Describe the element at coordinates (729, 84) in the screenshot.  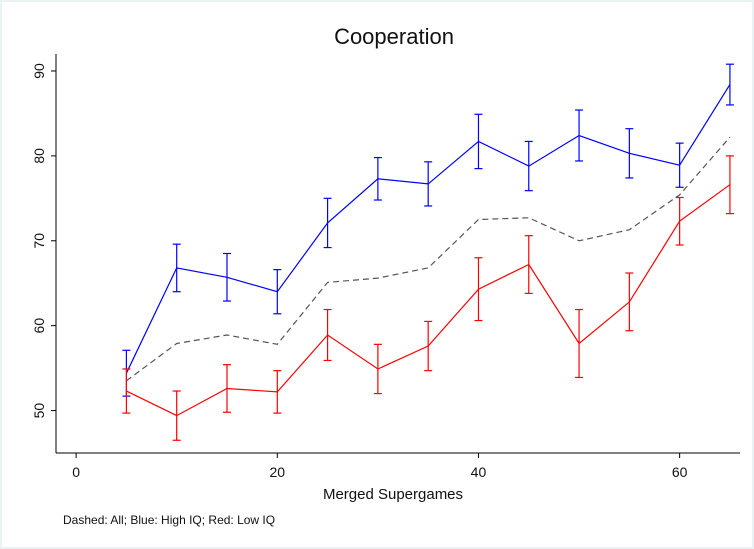
I see `error-bar-high_iq` at that location.